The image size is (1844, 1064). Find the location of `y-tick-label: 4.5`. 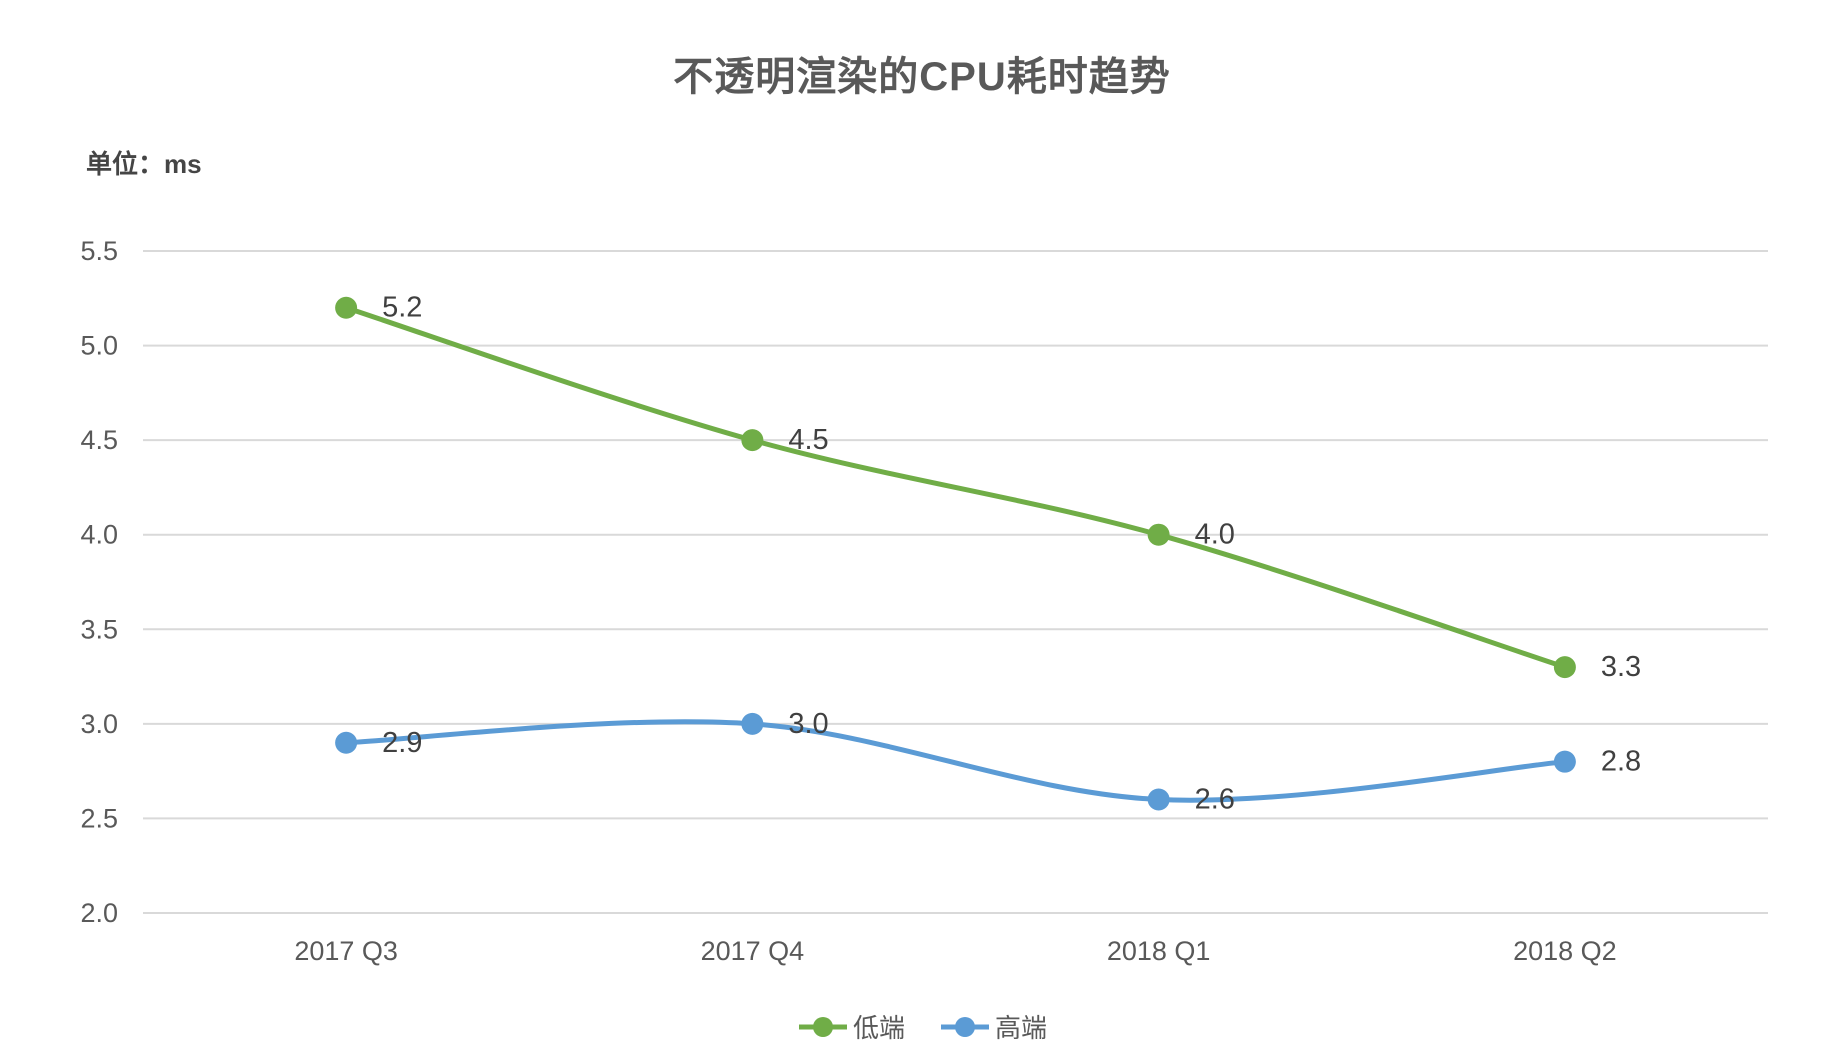

y-tick-label: 4.5 is located at coordinates (99, 440).